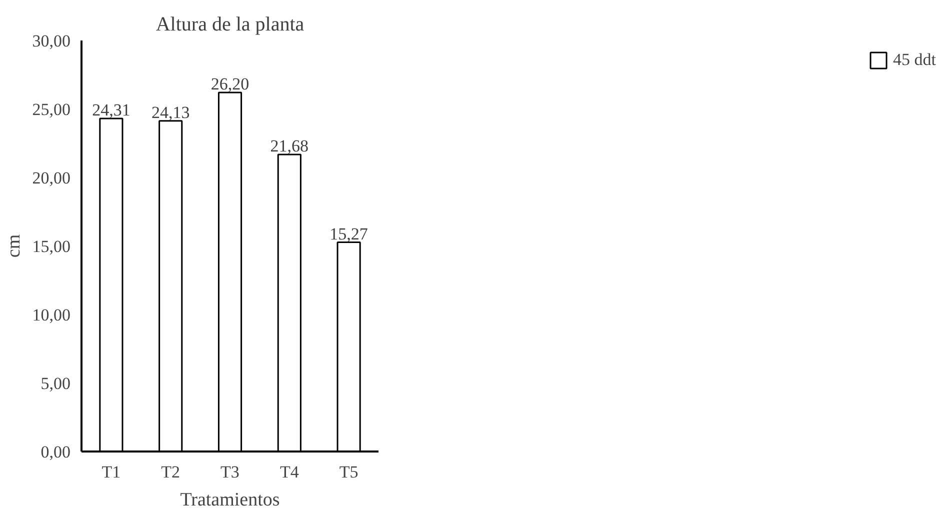 The image size is (946, 513). What do you see at coordinates (230, 472) in the screenshot?
I see `x-tick-label: T3` at bounding box center [230, 472].